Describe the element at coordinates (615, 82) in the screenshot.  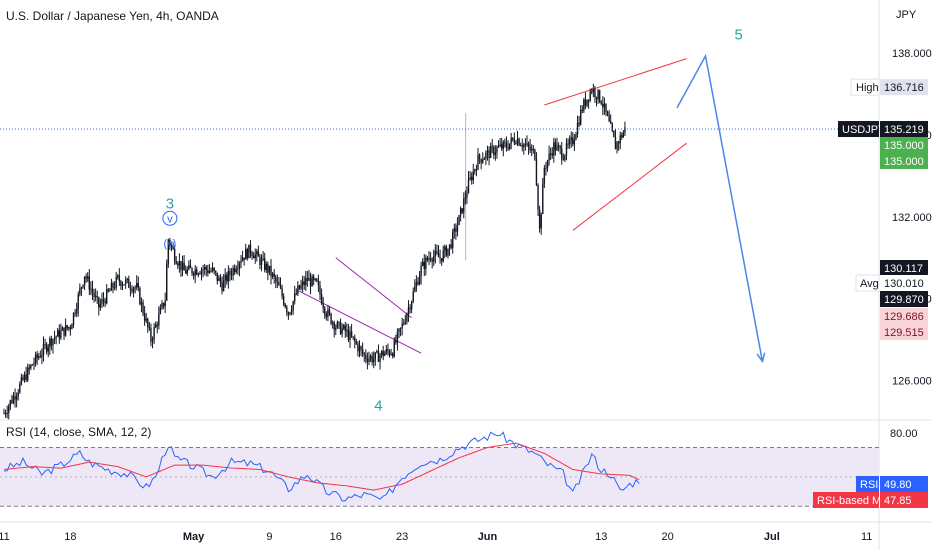
I see `channel-upper-line` at that location.